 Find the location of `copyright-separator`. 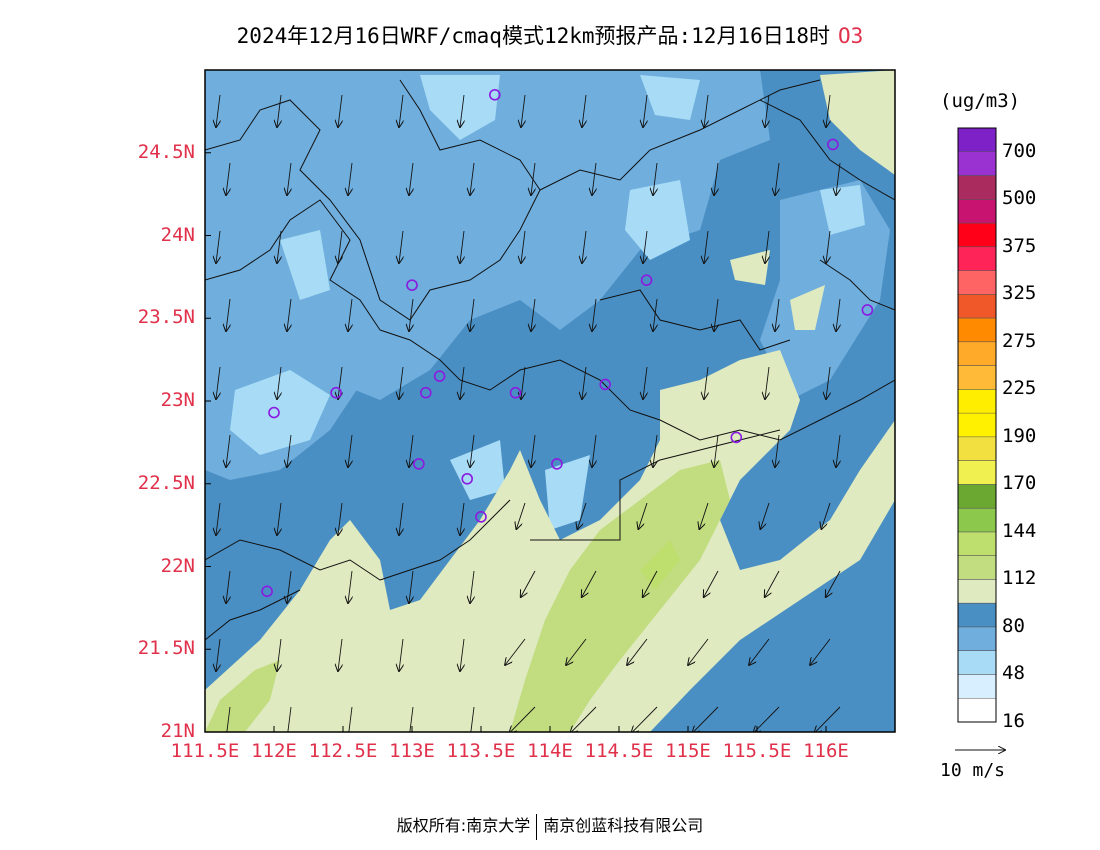

copyright-separator is located at coordinates (537, 826).